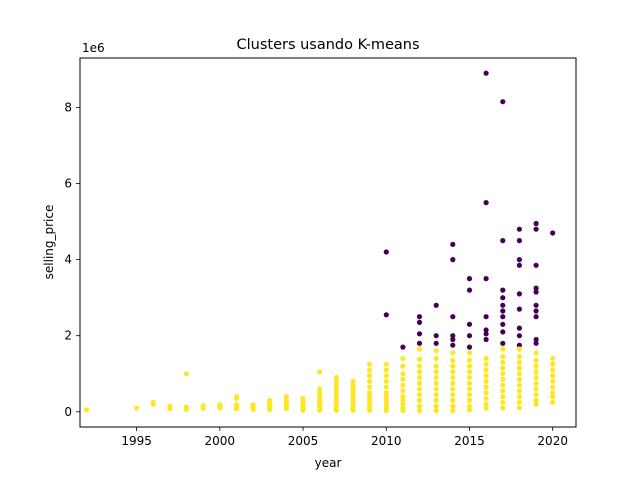 This screenshot has width=640, height=484. Describe the element at coordinates (469, 441) in the screenshot. I see `x-tick-label: 2015` at that location.